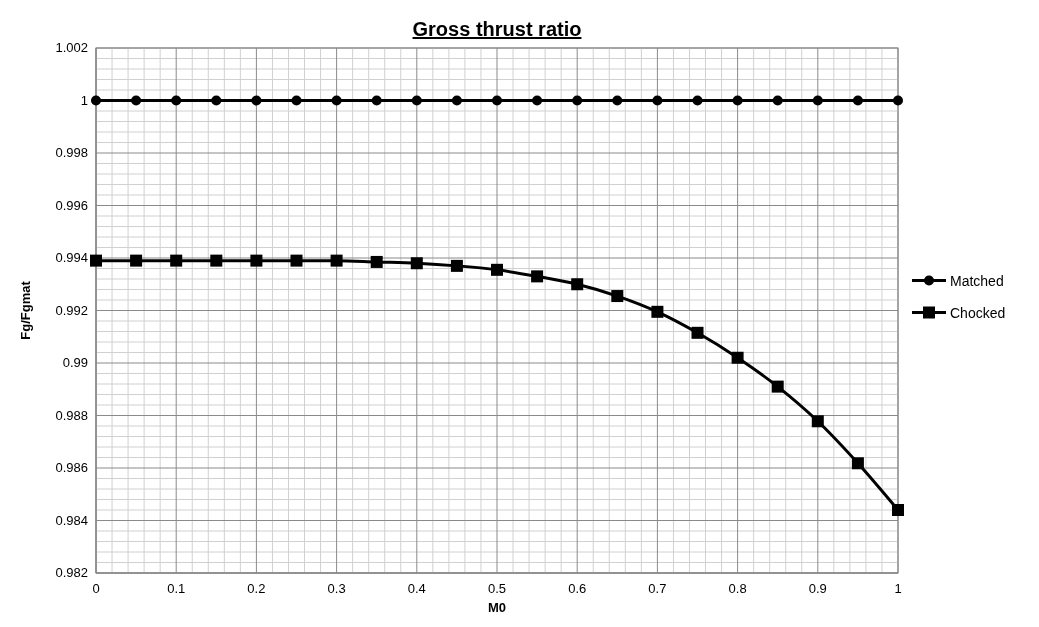 The height and width of the screenshot is (627, 1039). I want to click on x-tick-label: 0.2, so click(256, 588).